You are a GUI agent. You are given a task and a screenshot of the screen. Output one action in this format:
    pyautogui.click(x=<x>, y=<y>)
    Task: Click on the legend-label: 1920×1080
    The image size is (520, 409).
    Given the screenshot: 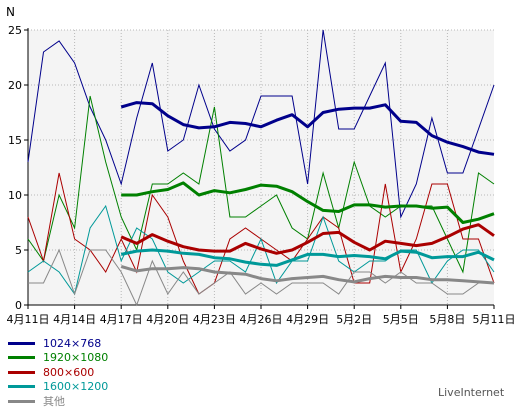 What is the action you would take?
    pyautogui.click(x=76, y=358)
    